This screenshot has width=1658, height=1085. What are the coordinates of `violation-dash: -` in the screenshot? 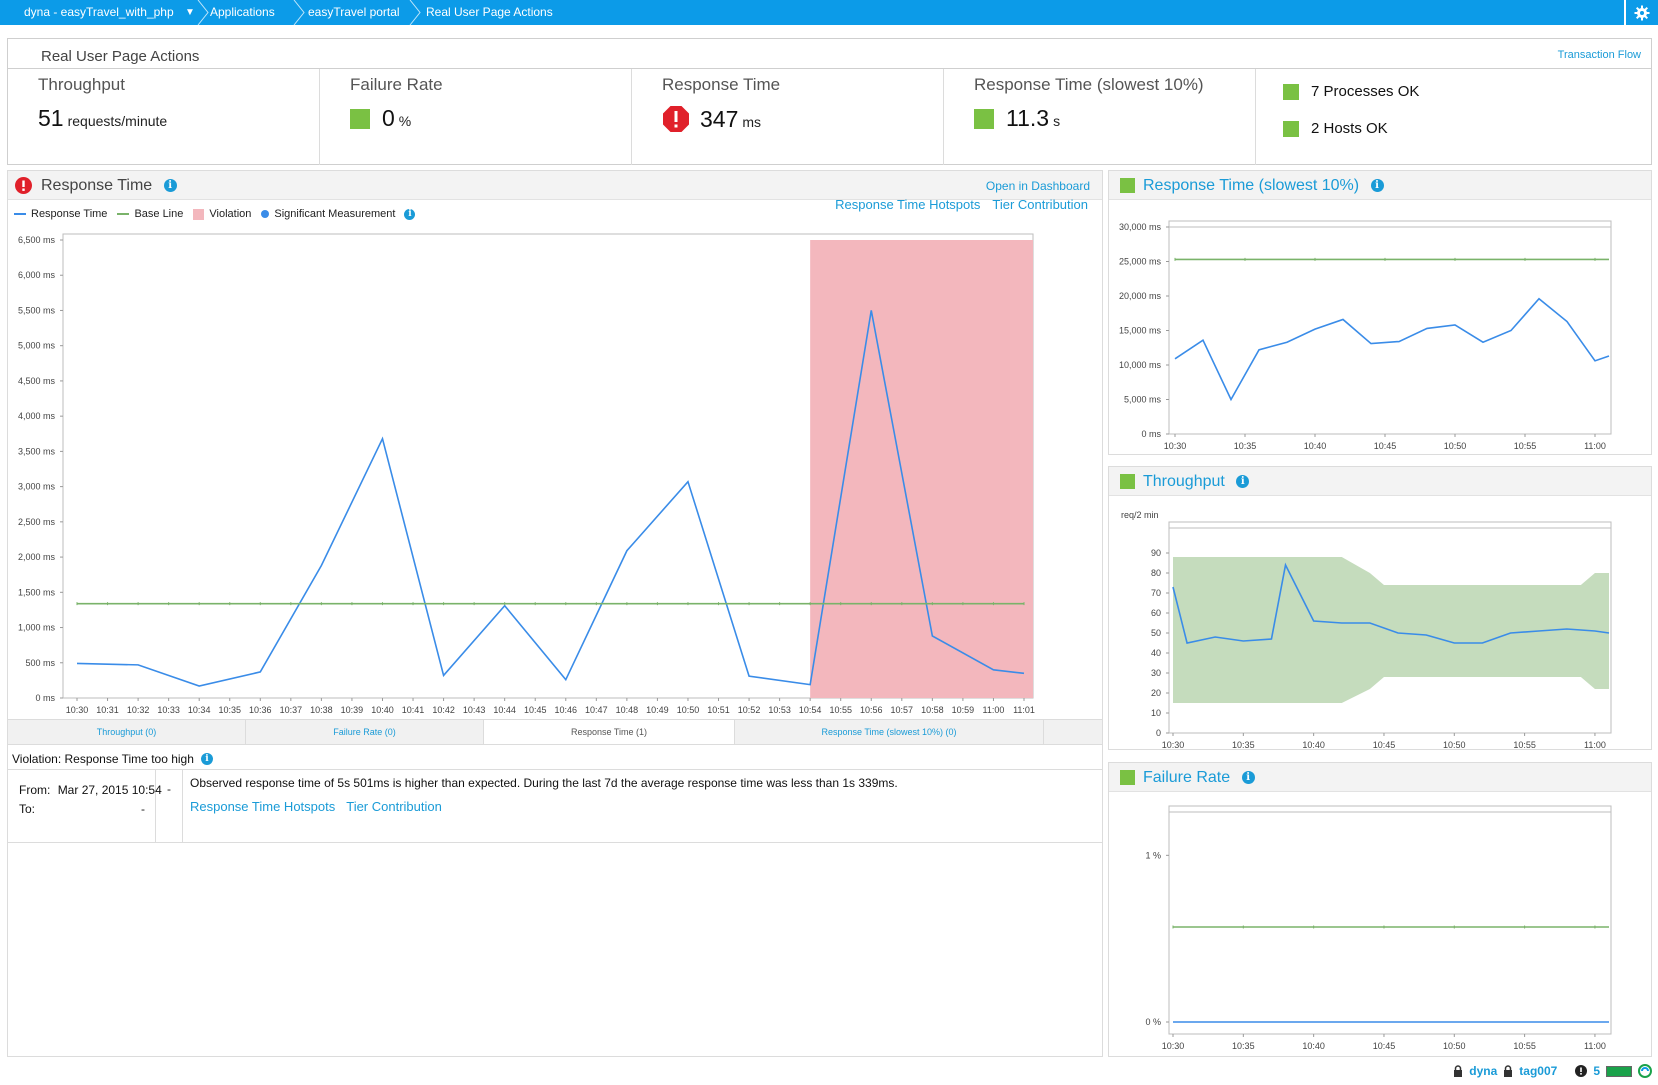 It's located at (169, 806).